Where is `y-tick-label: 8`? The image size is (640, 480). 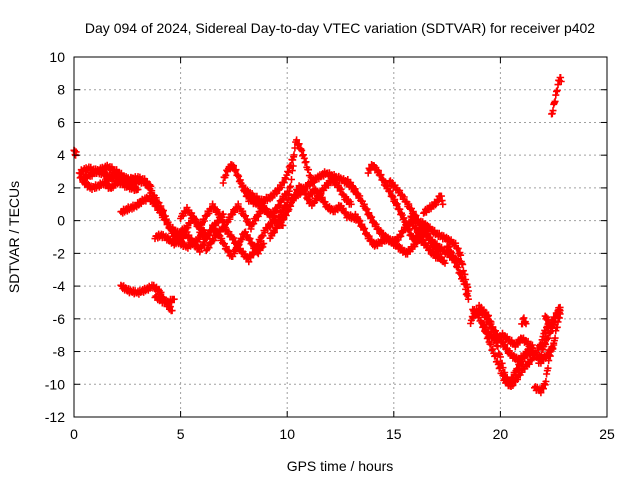 y-tick-label: 8 is located at coordinates (61, 90).